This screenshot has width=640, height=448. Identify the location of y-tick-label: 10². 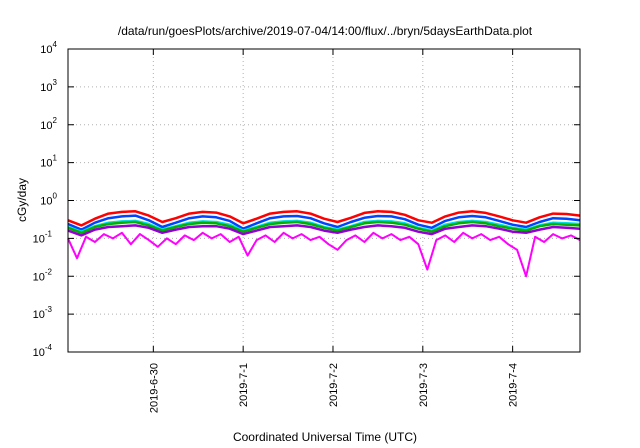
(48, 124).